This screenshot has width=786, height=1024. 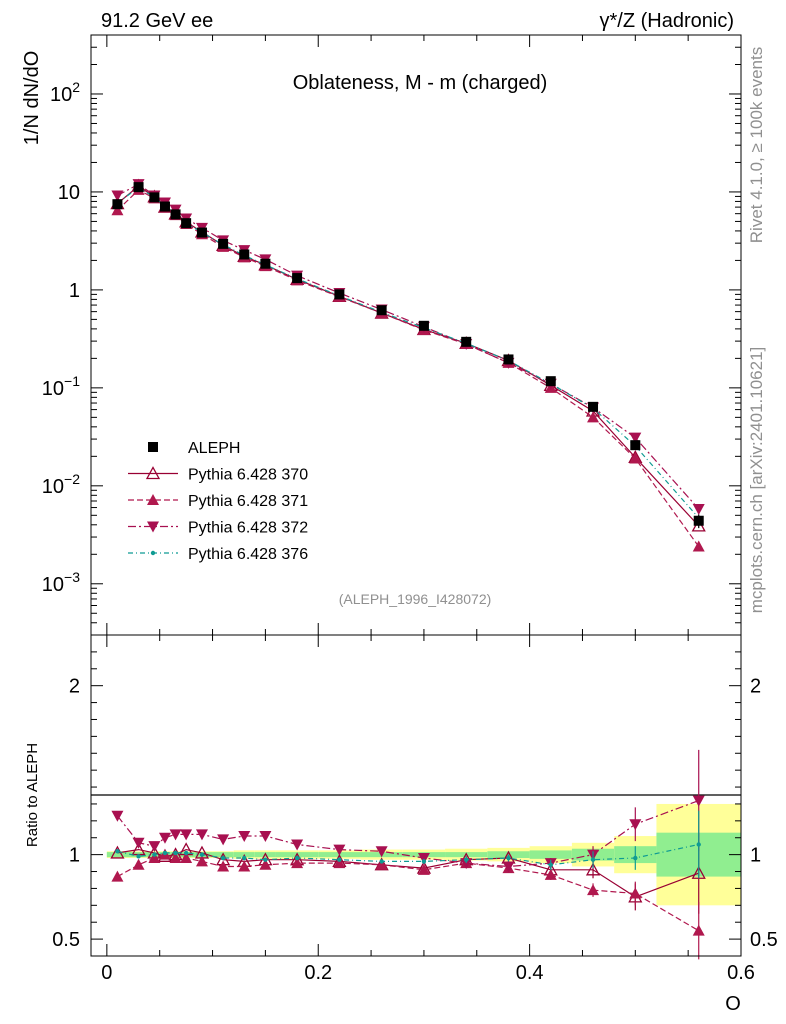 I want to click on legend-item-p372: Pythia 6.428 372, so click(x=218, y=528).